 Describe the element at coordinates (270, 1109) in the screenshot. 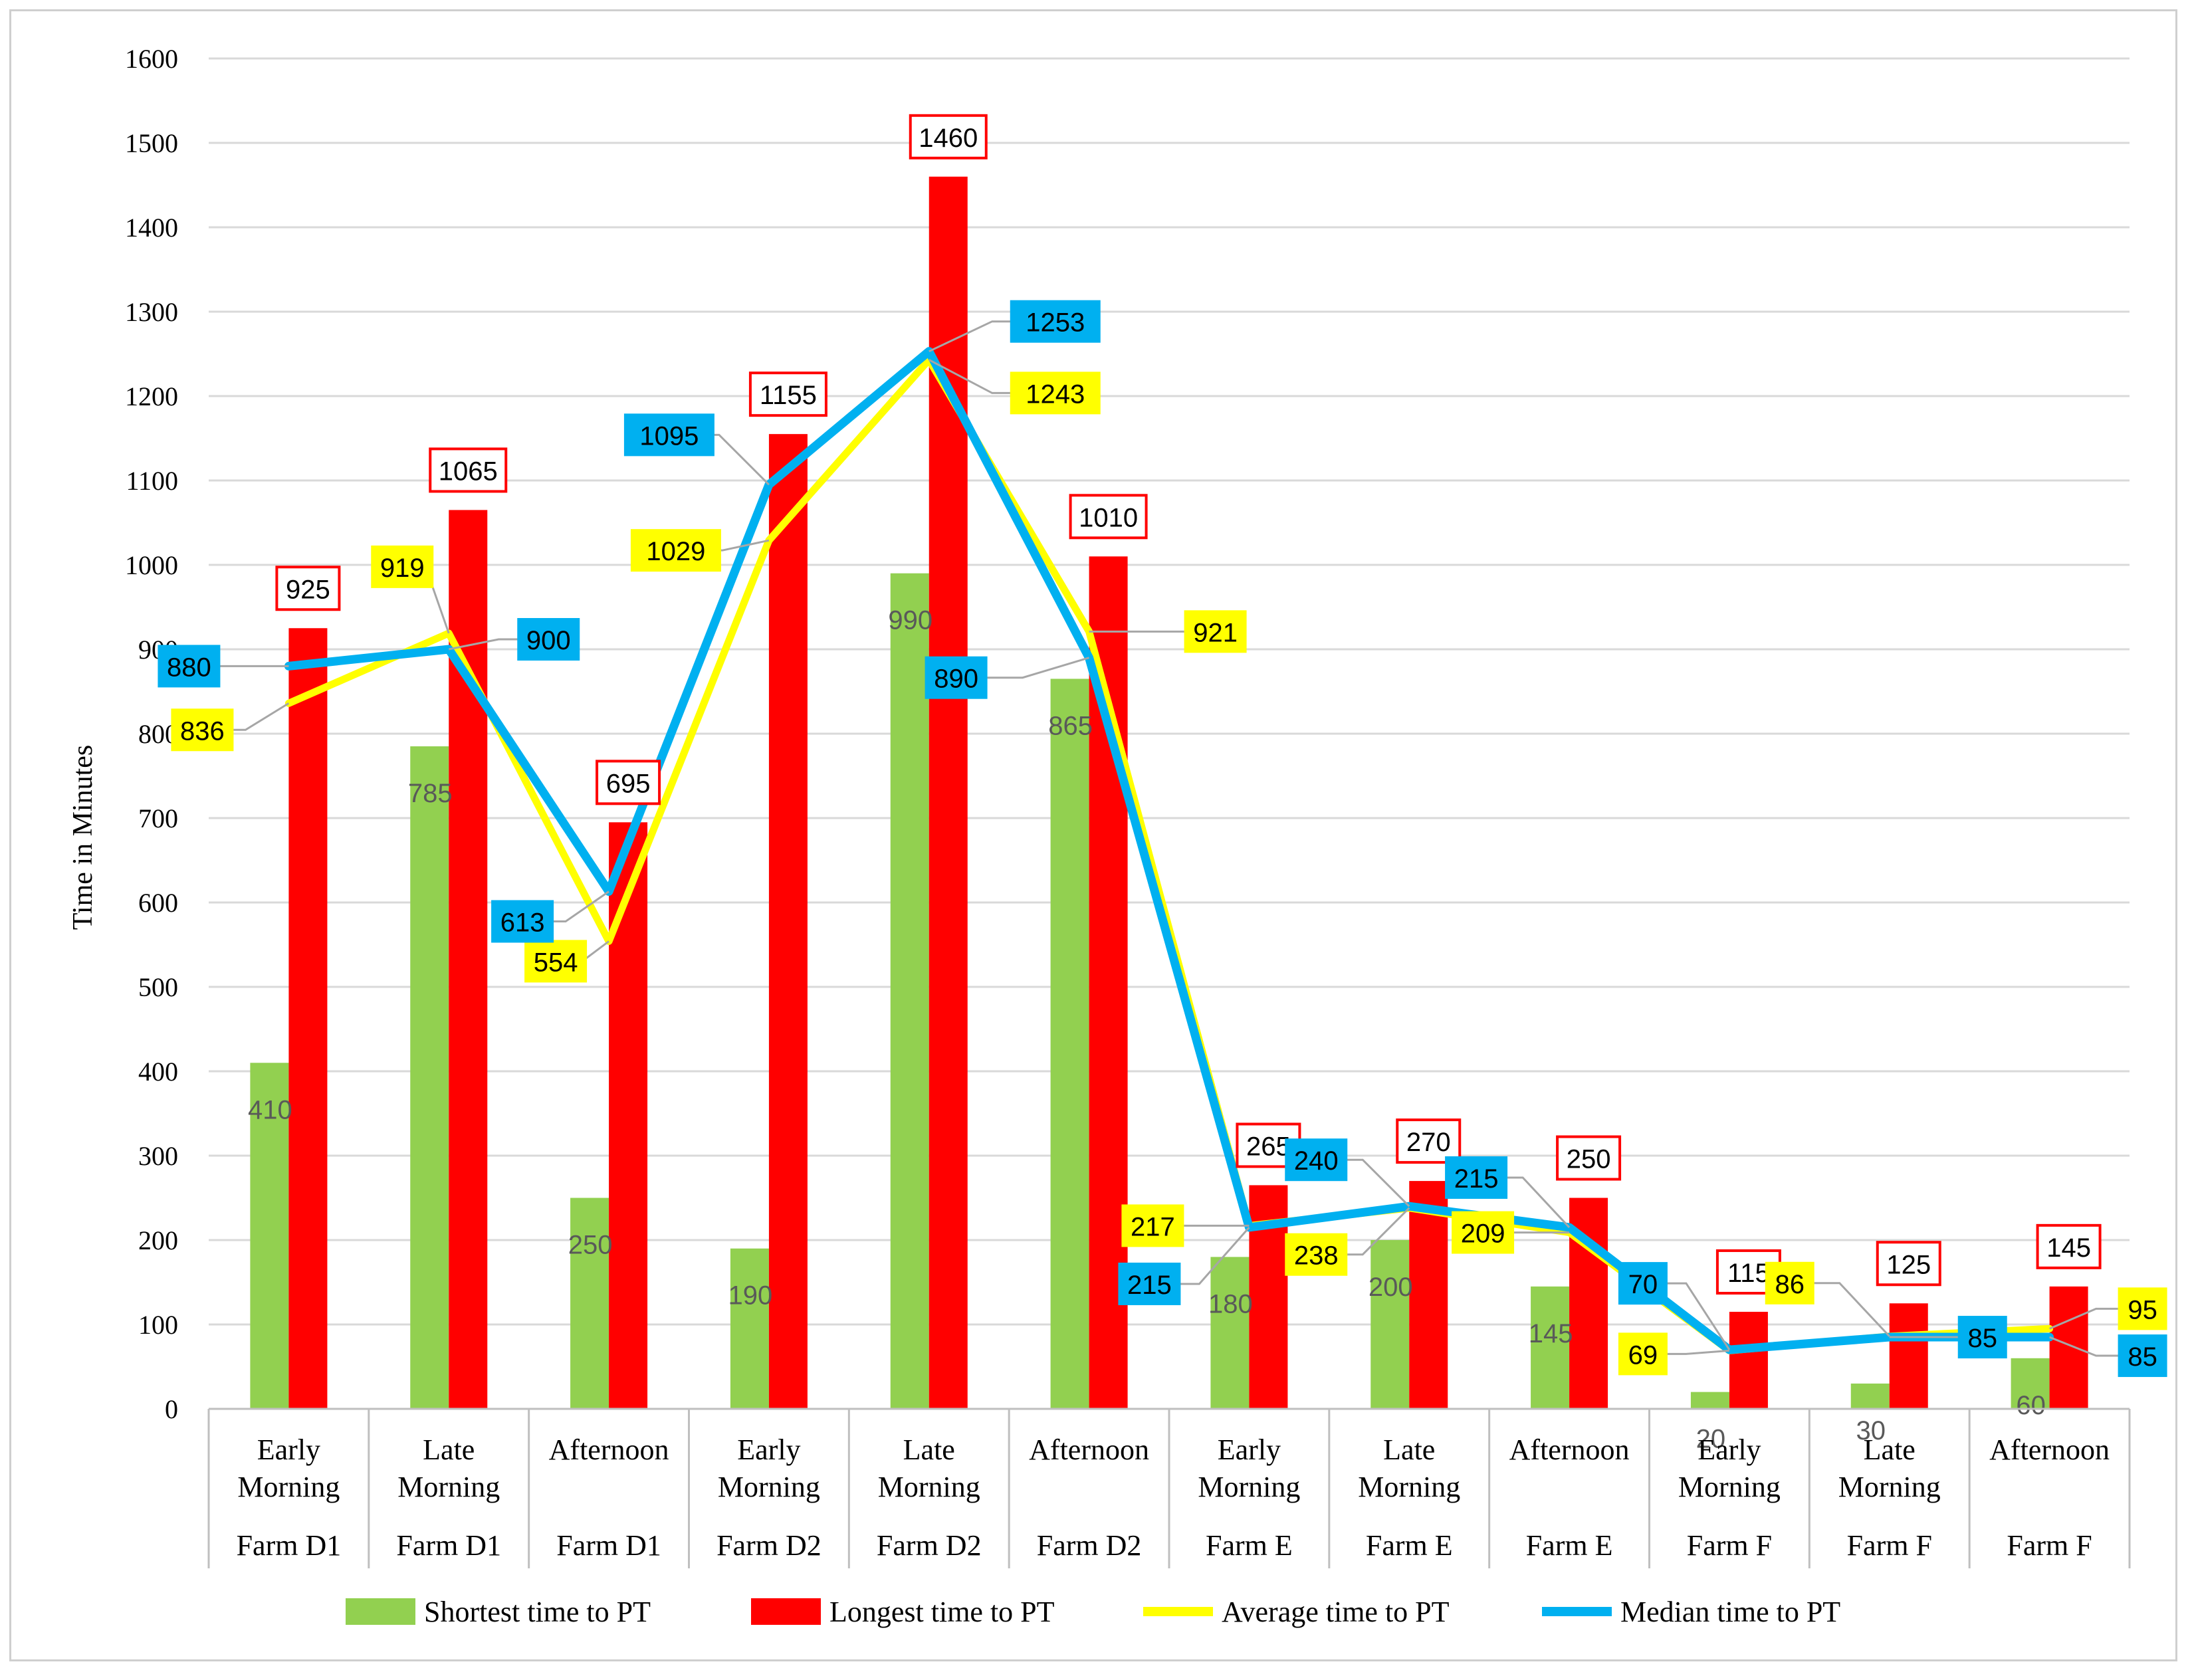

I see `data-label-shortest: 410` at that location.